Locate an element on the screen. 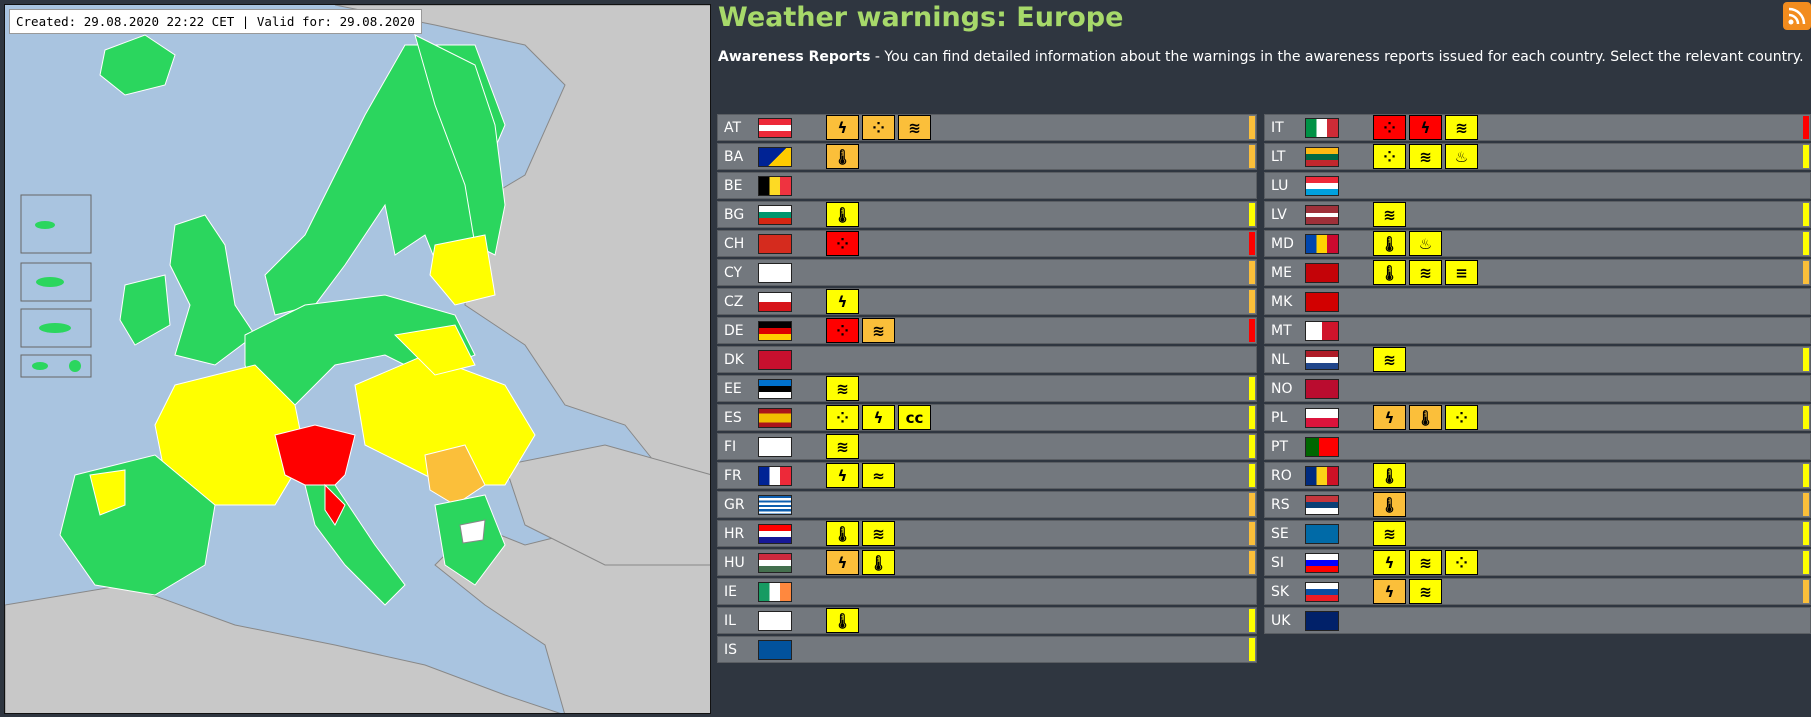  country-row-ba: BA 🌡 is located at coordinates (987, 156).